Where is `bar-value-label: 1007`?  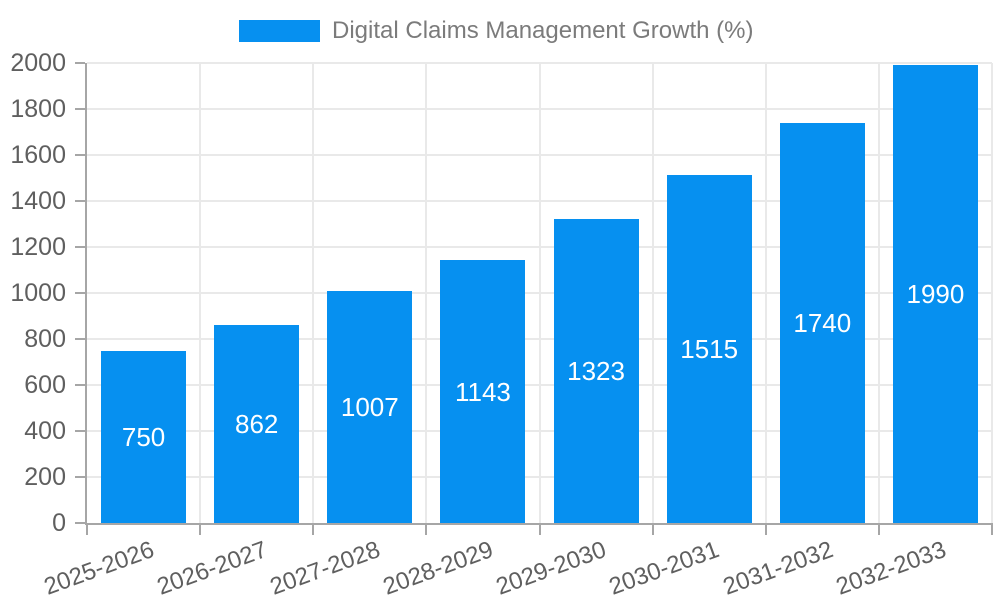
bar-value-label: 1007 is located at coordinates (369, 407).